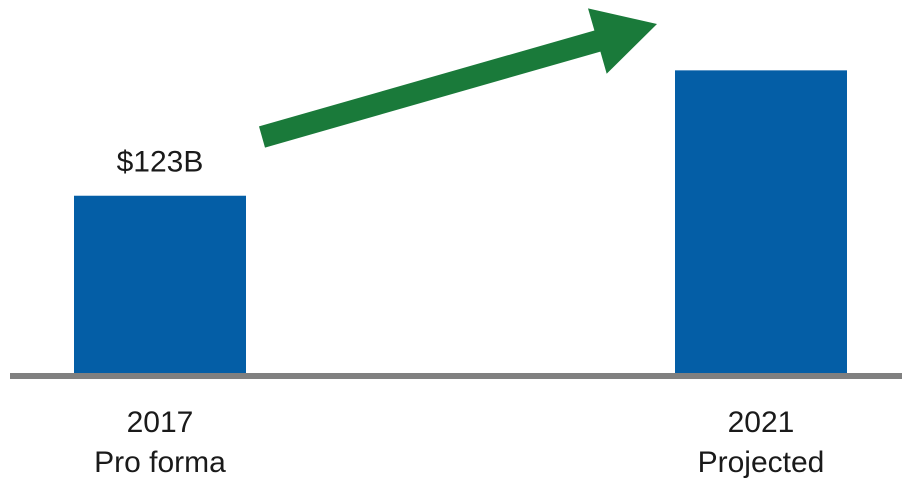  I want to click on category-label-0-line-0: 2017, so click(160, 422).